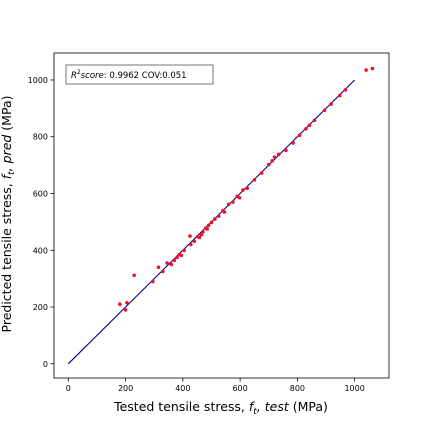 Image resolution: width=432 pixels, height=432 pixels. What do you see at coordinates (220, 408) in the screenshot?
I see `x-axis-label: Tested tensile stress, ft, test (MPa)` at bounding box center [220, 408].